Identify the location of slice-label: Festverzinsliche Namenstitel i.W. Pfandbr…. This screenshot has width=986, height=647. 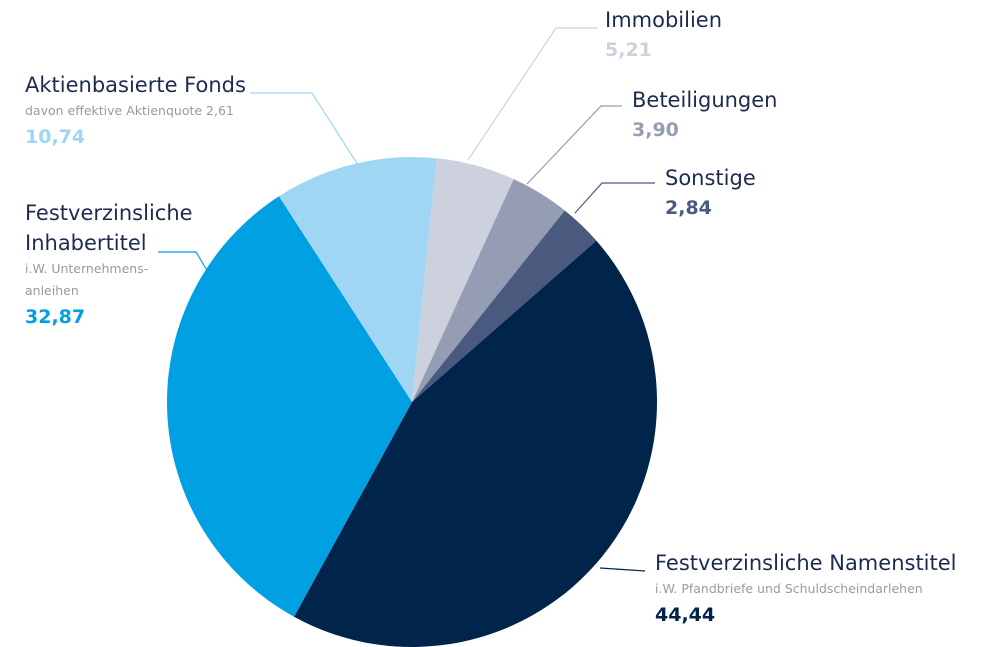
(815, 589).